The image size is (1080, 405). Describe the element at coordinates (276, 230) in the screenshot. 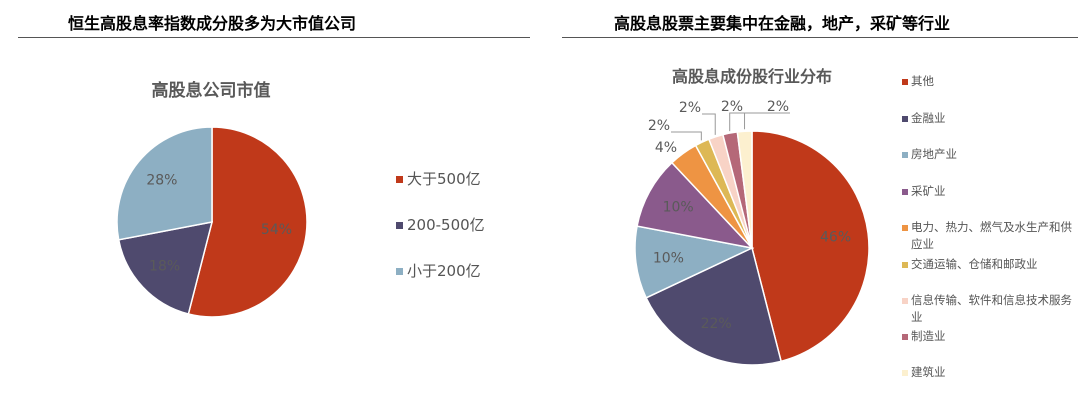

I see `chart-1-data-label-0: 54%` at that location.